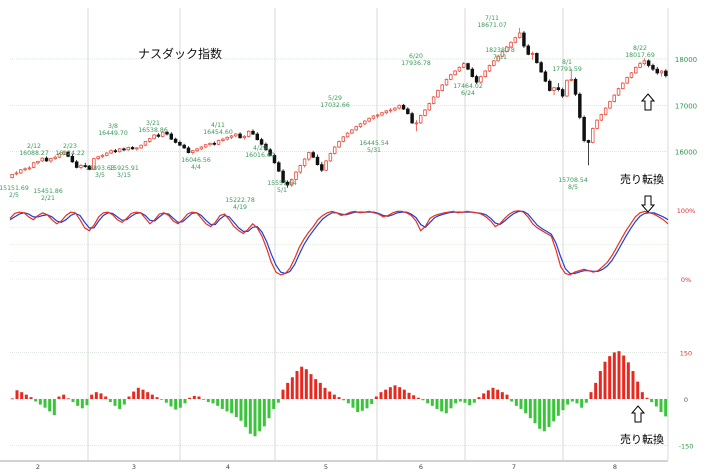  What do you see at coordinates (180, 53) in the screenshot?
I see `chart-title: ナスダック指数` at bounding box center [180, 53].